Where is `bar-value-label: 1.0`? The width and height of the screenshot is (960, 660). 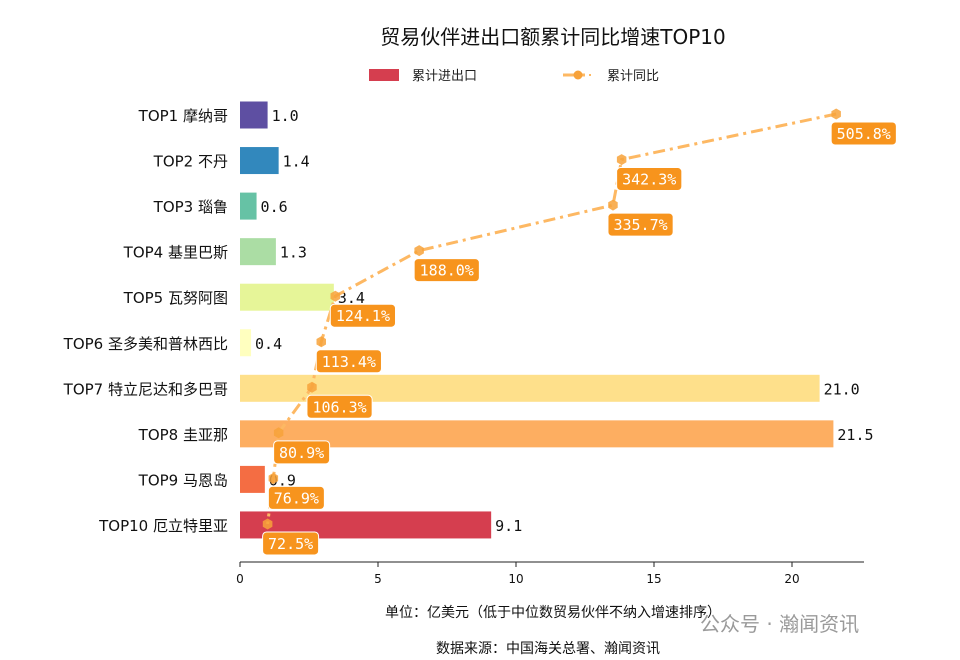 bar-value-label: 1.0 is located at coordinates (285, 116).